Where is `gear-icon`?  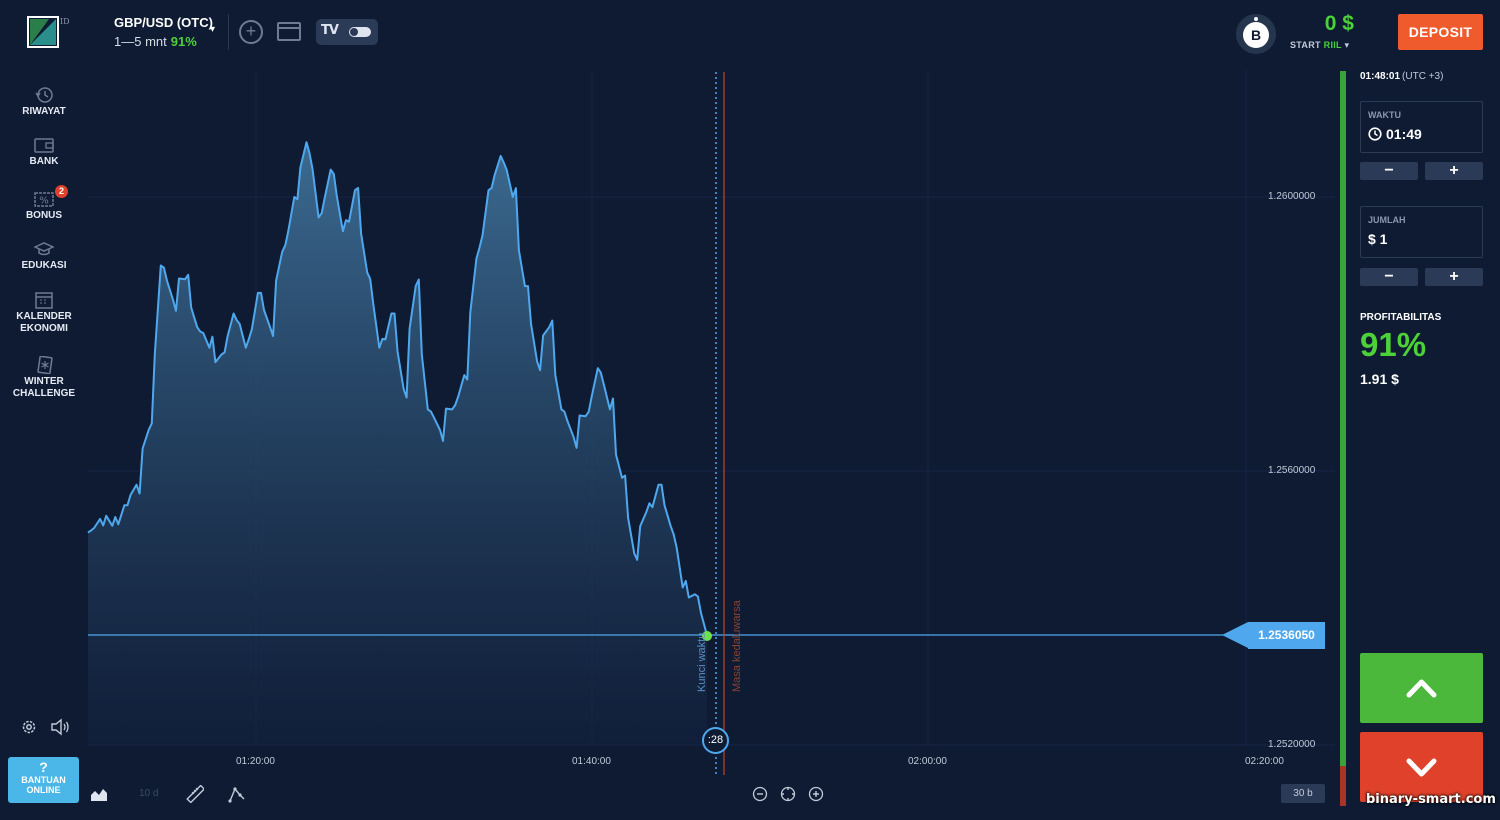 gear-icon is located at coordinates (29, 727).